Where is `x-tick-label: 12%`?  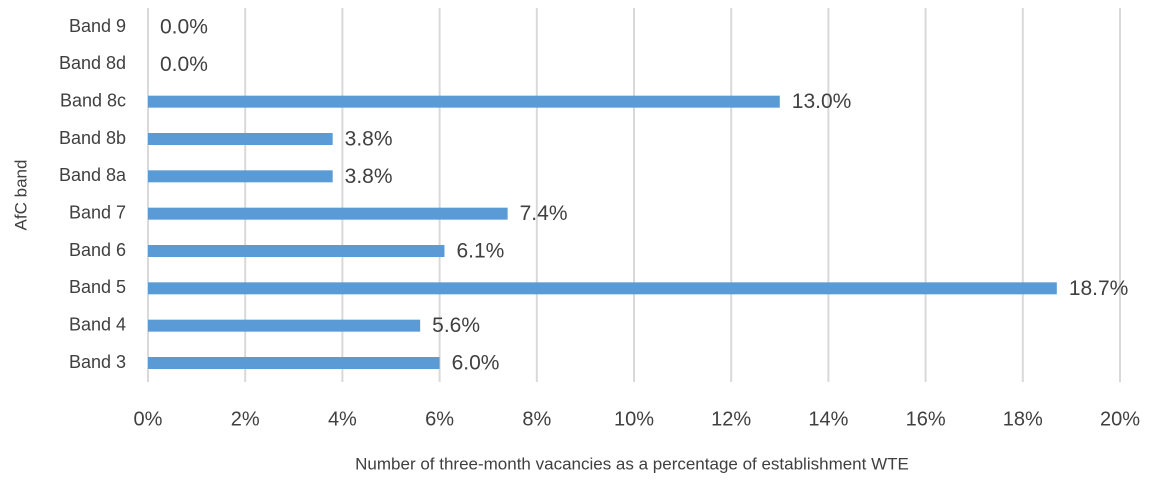
x-tick-label: 12% is located at coordinates (731, 419).